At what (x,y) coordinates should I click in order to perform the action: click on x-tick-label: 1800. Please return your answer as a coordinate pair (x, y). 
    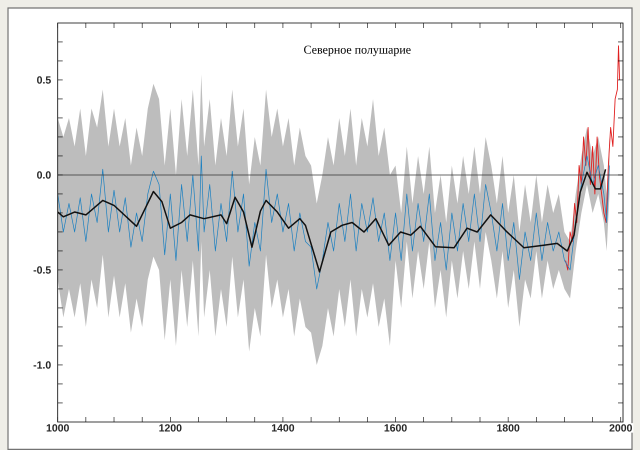
    Looking at the image, I should click on (508, 428).